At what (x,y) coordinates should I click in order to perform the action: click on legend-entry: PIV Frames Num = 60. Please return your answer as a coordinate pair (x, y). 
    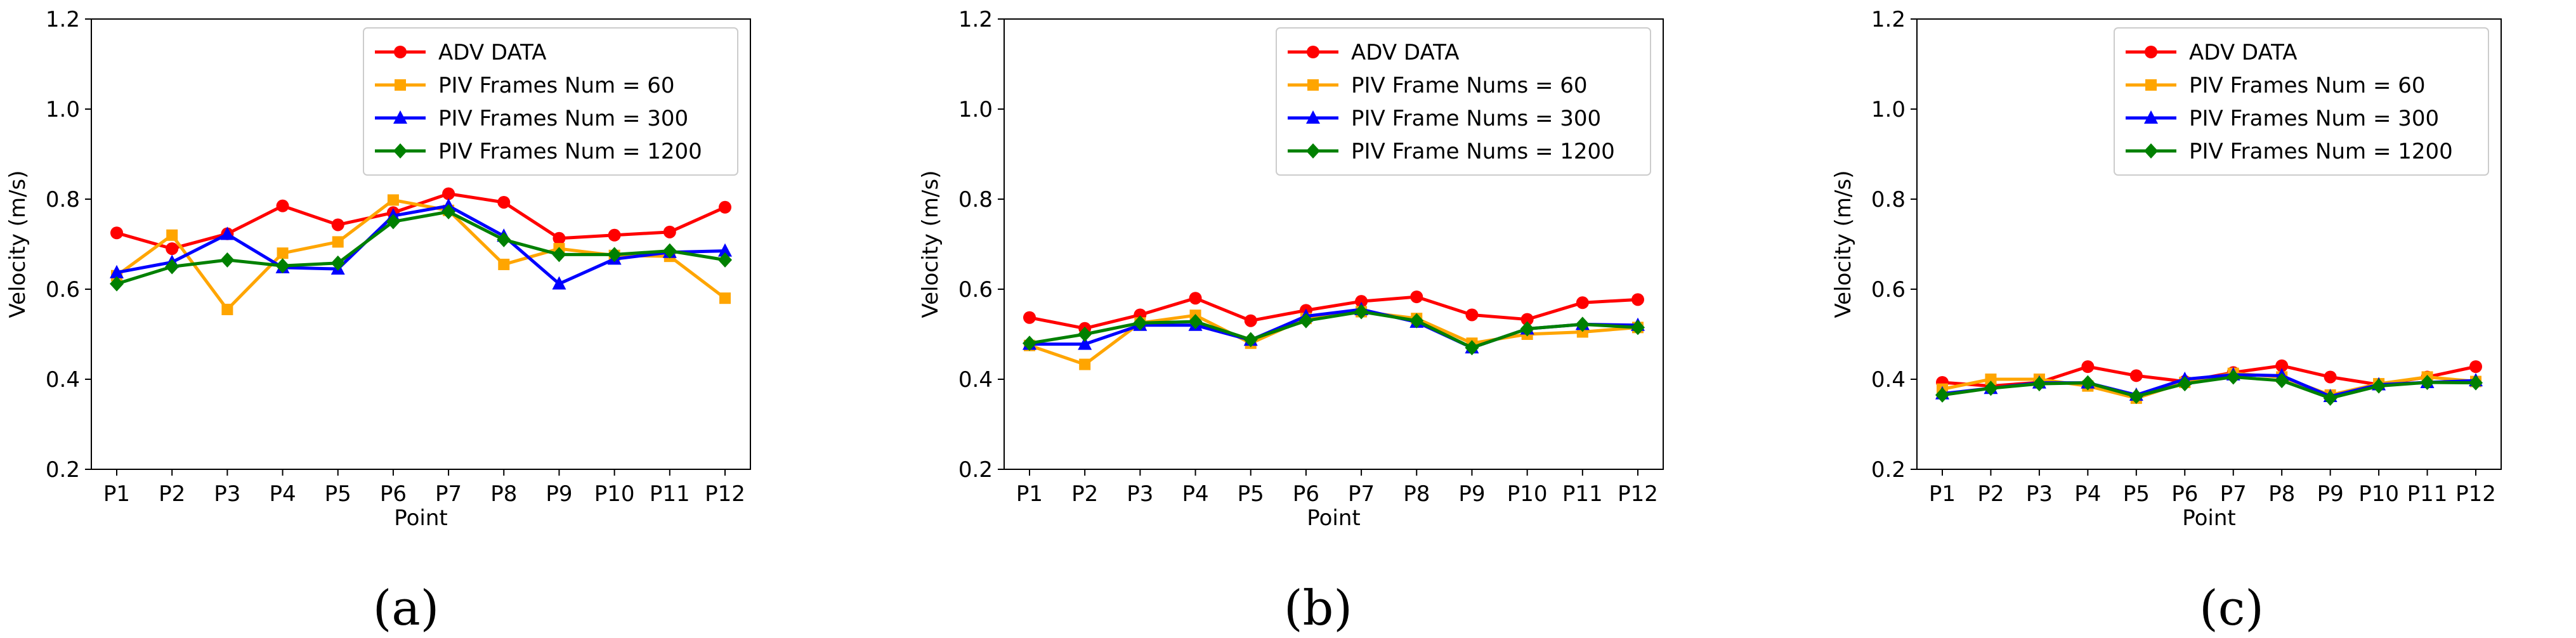
    Looking at the image, I should click on (2307, 85).